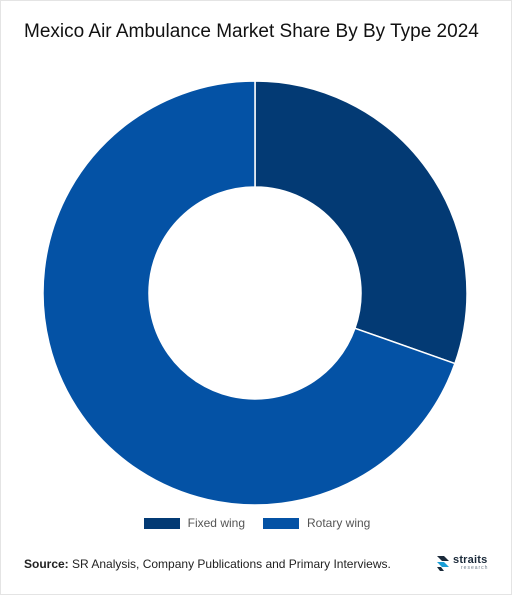  I want to click on straits-research-logo-icon, so click(443, 563).